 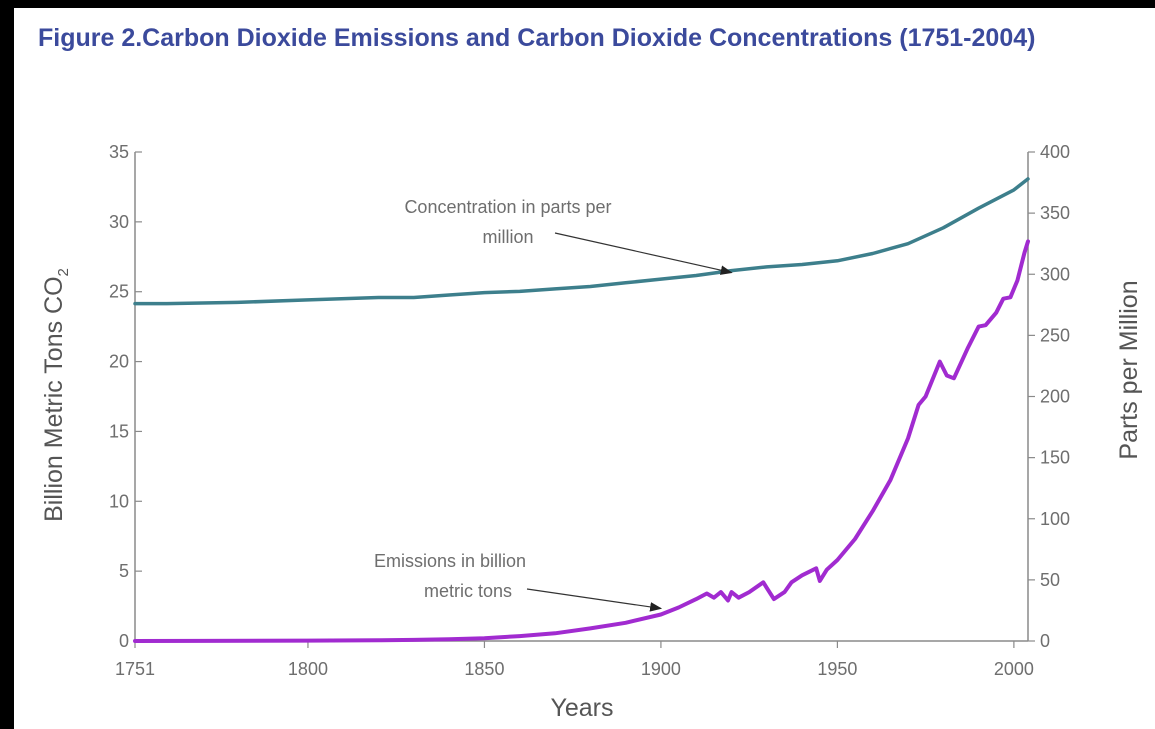 What do you see at coordinates (484, 669) in the screenshot?
I see `x-tick-label: 1850` at bounding box center [484, 669].